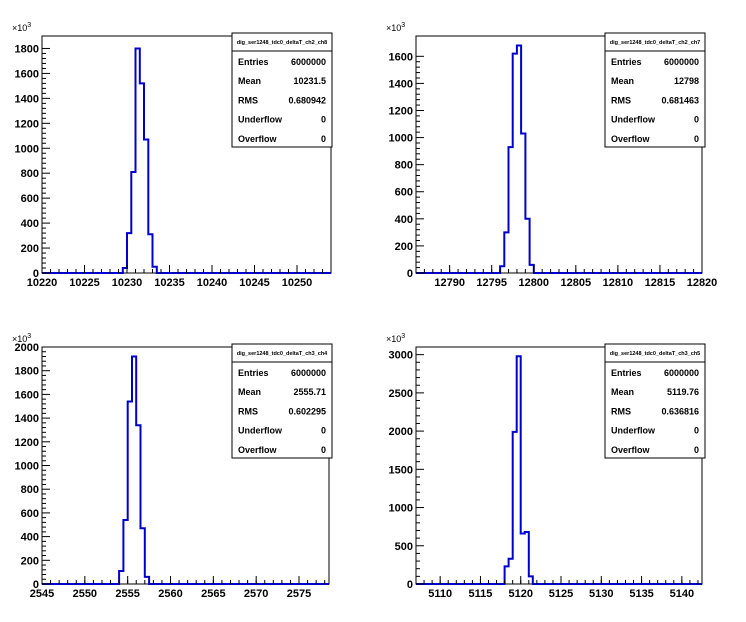 The width and height of the screenshot is (746, 622). Describe the element at coordinates (30, 174) in the screenshot. I see `y-tick-label: 800` at that location.